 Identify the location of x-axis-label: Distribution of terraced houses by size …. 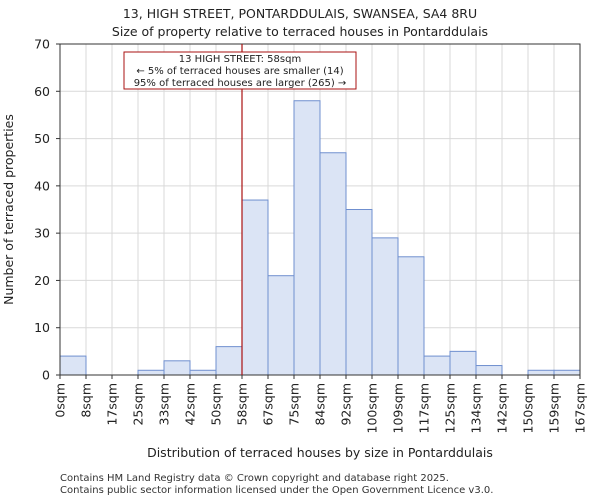
(320, 452).